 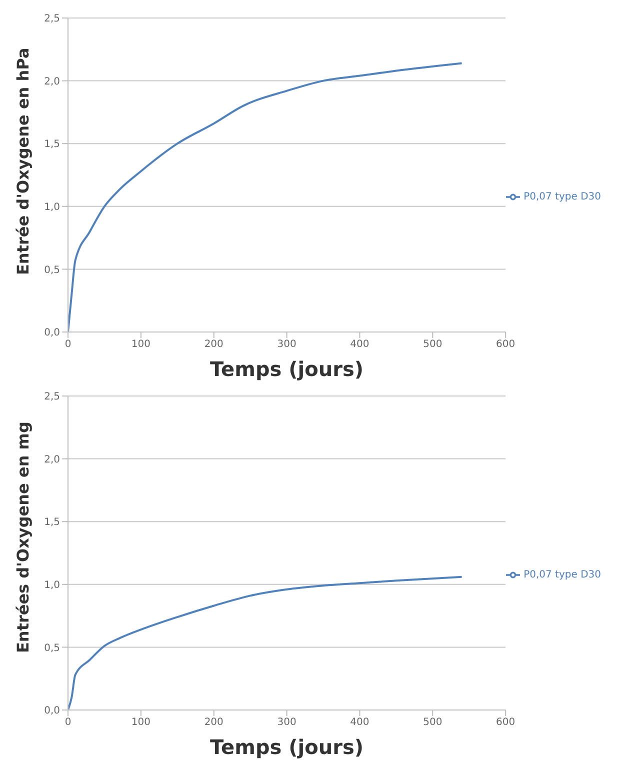 What do you see at coordinates (23, 161) in the screenshot?
I see `y-axis-title: Entrée d'Oxygene en hPa` at bounding box center [23, 161].